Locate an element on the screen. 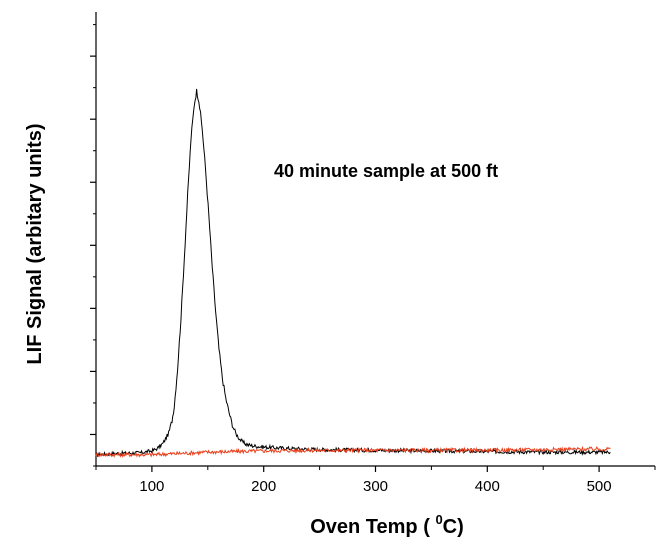  y-axis-title: LIF Signal (arbitary units) is located at coordinates (35, 243).